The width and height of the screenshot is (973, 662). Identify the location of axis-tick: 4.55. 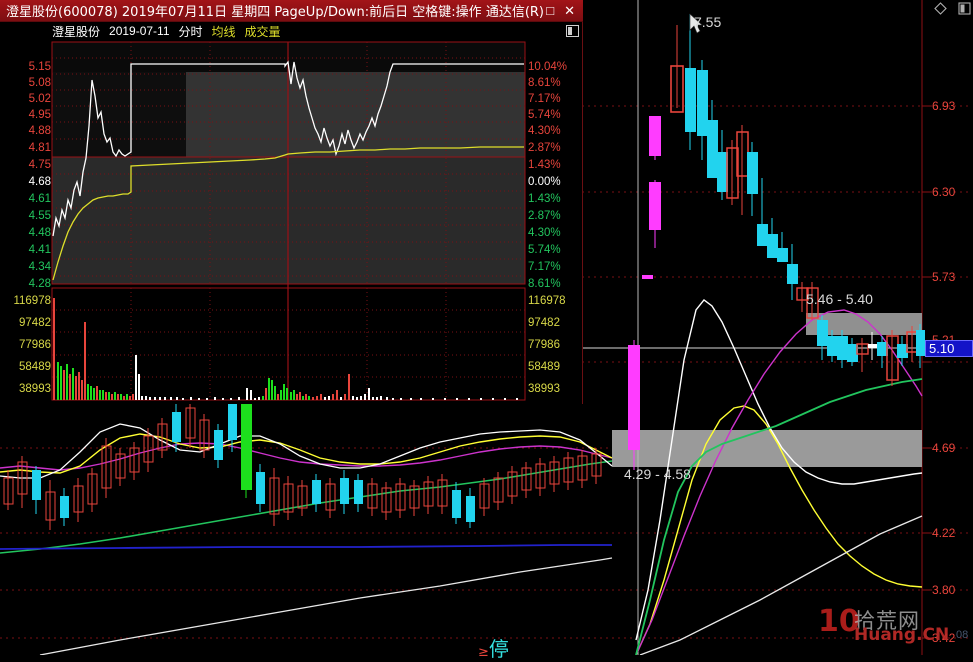
(39, 216).